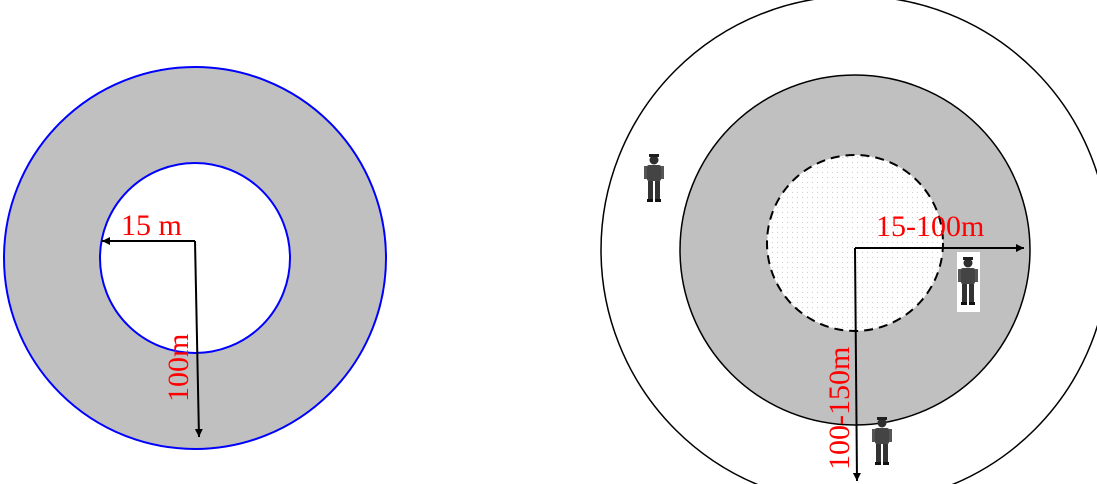 The height and width of the screenshot is (484, 1097). Describe the element at coordinates (151, 225) in the screenshot. I see `left-inner-radius-label: 15 m` at that location.